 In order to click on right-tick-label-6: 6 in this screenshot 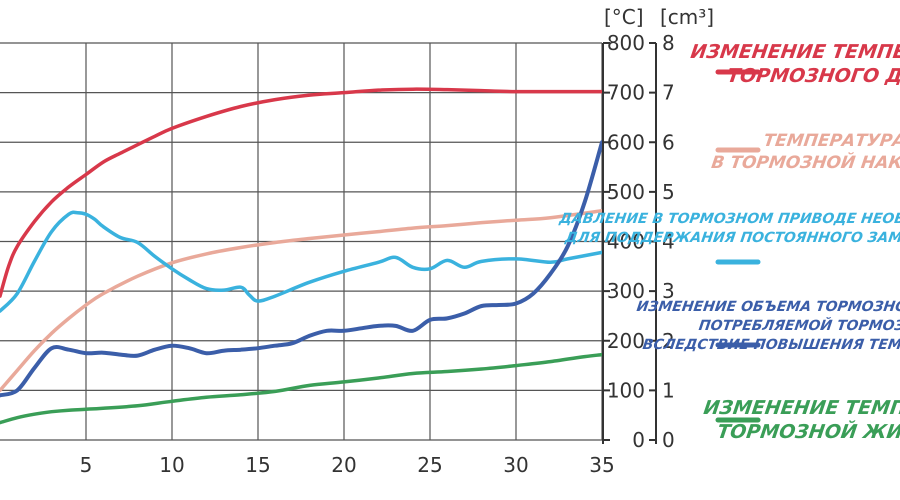, I will do `click(668, 142)`.